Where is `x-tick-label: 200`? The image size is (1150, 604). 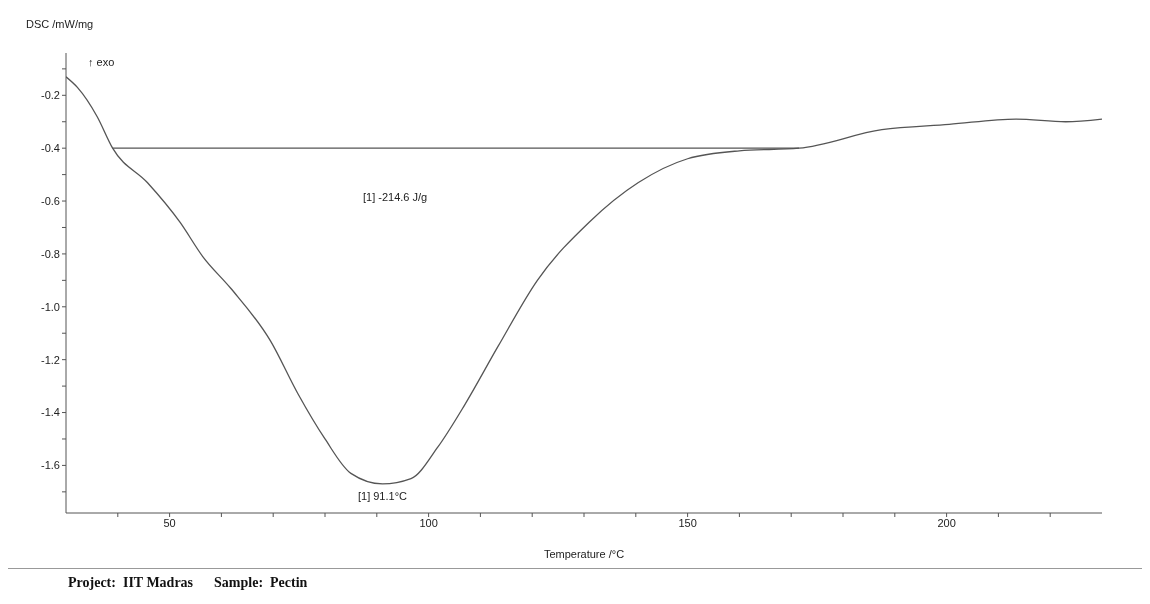 x-tick-label: 200 is located at coordinates (946, 522).